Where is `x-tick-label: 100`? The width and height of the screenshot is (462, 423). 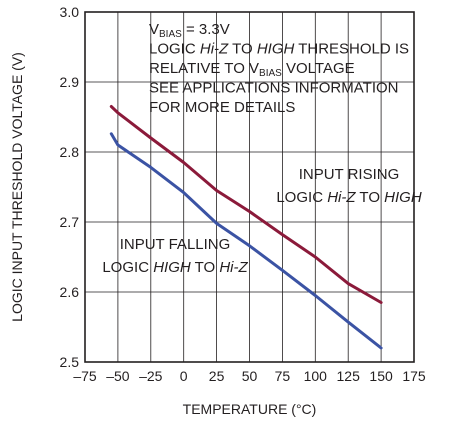
x-tick-label: 100 is located at coordinates (316, 376).